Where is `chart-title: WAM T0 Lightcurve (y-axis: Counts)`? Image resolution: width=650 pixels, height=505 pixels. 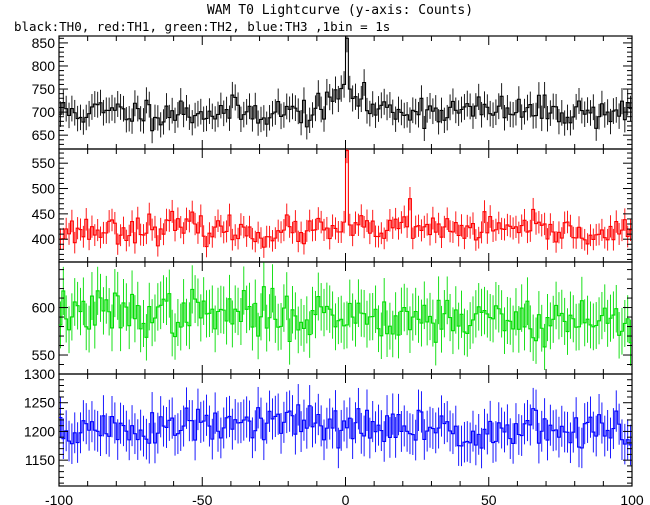 chart-title: WAM T0 Lightcurve (y-axis: Counts) is located at coordinates (340, 10).